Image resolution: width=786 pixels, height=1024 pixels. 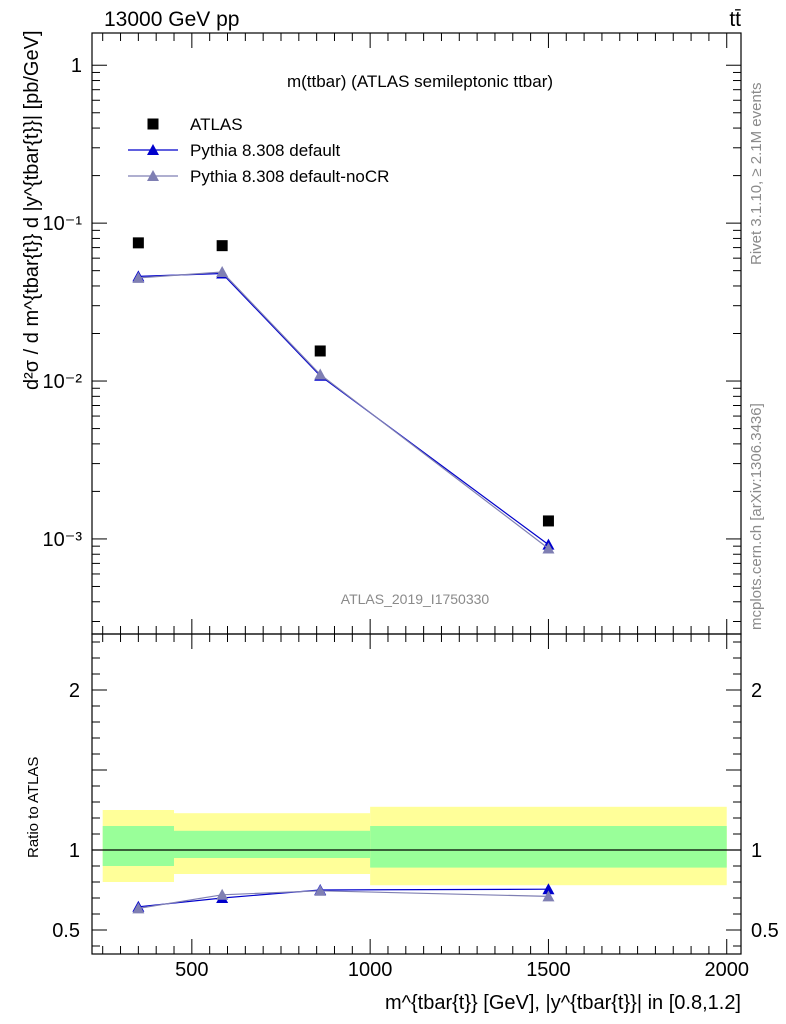 What do you see at coordinates (756, 851) in the screenshot?
I see `ratio-y-tick-label-right: 1` at bounding box center [756, 851].